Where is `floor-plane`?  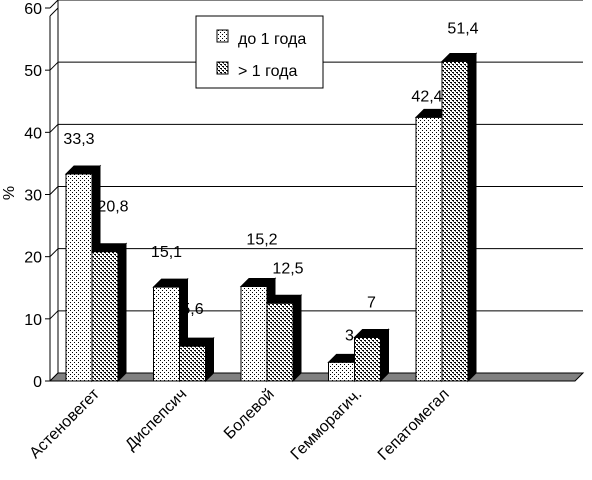
floor-plane is located at coordinates (316, 377).